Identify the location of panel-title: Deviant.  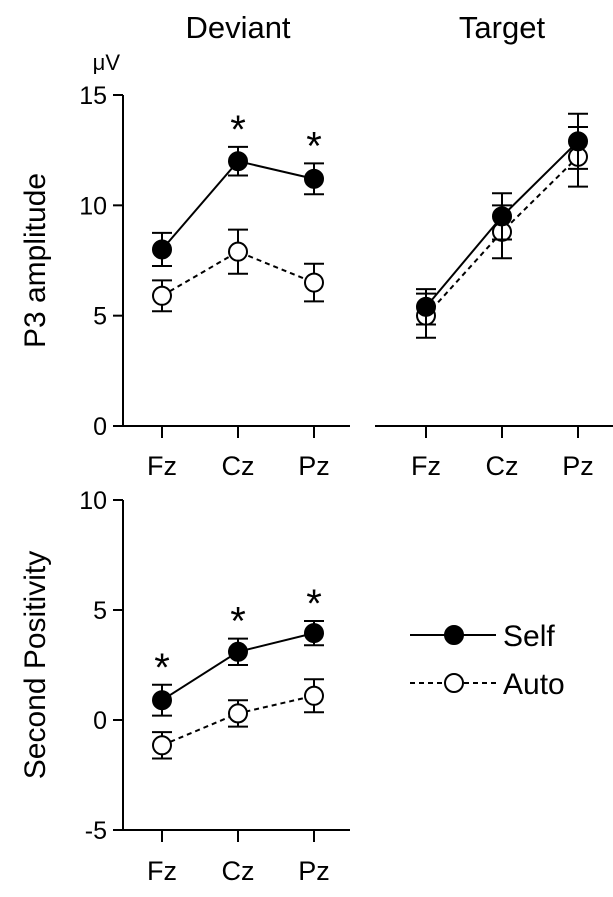
(237, 27).